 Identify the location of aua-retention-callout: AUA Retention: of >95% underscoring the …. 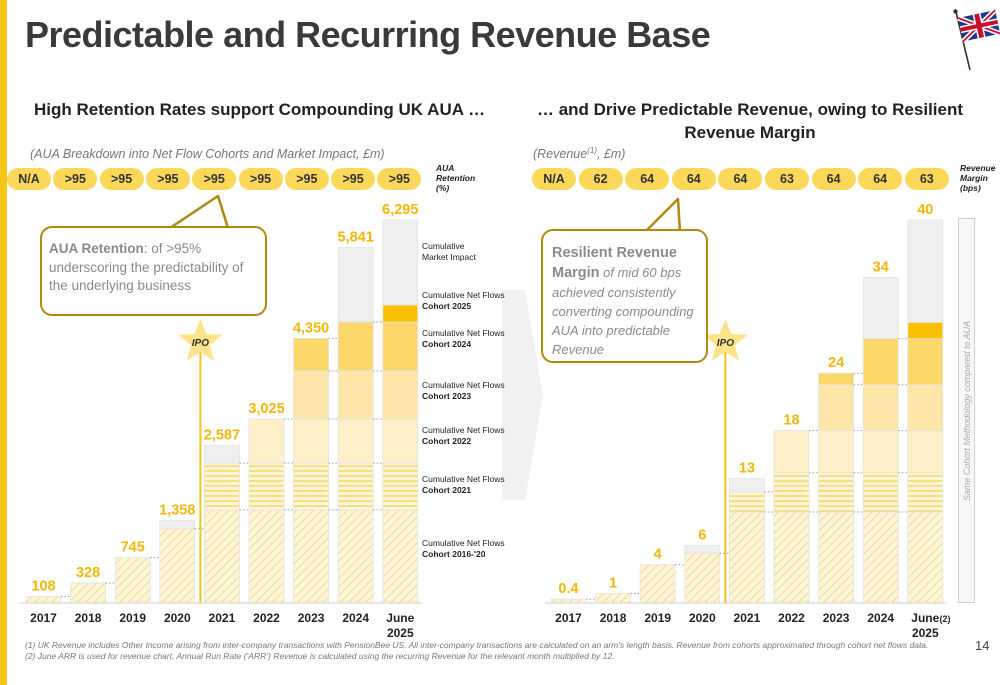
(153, 271).